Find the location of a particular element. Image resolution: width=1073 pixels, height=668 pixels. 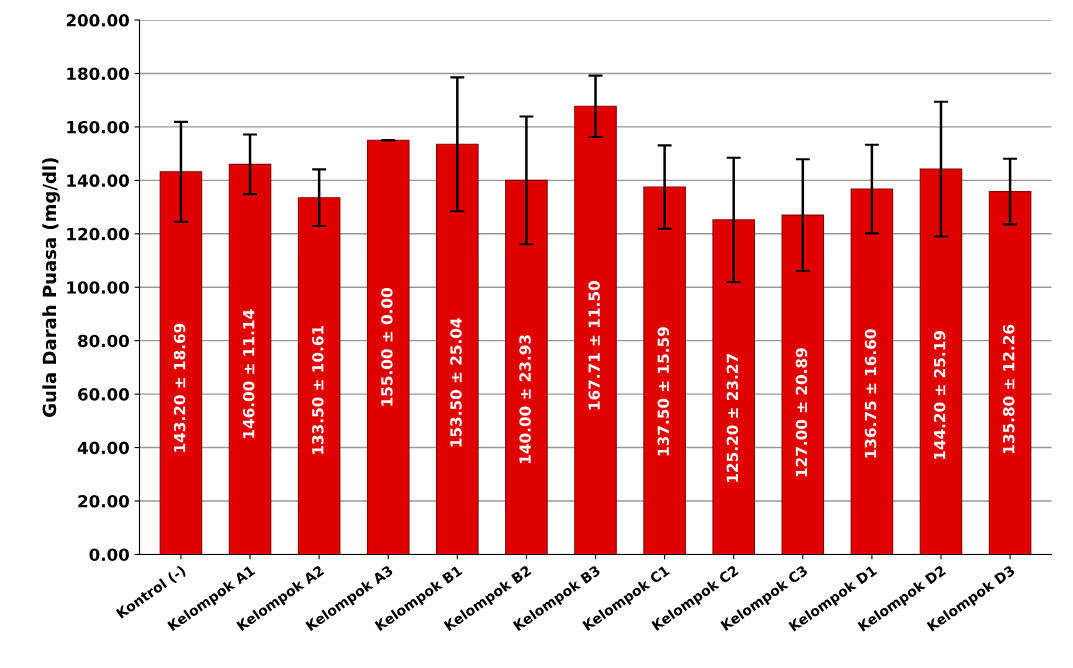

y-tick-label: 120.00 is located at coordinates (98, 234).